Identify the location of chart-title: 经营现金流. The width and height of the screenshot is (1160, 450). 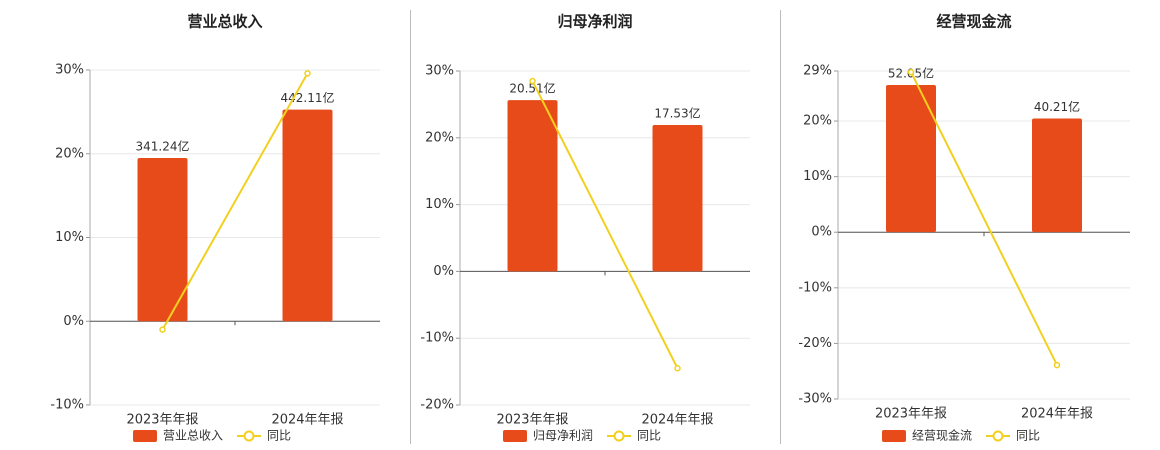
(973, 22).